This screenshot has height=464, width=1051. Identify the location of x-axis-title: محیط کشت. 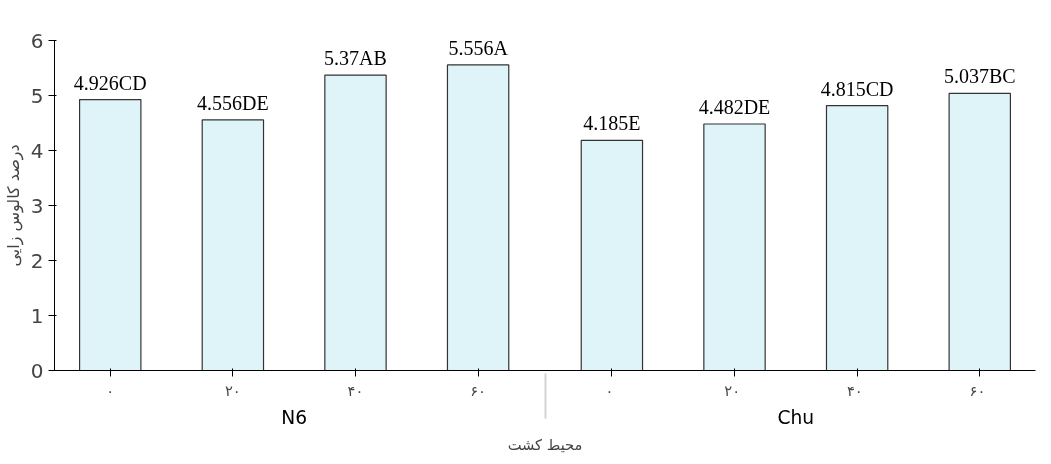
(545, 444).